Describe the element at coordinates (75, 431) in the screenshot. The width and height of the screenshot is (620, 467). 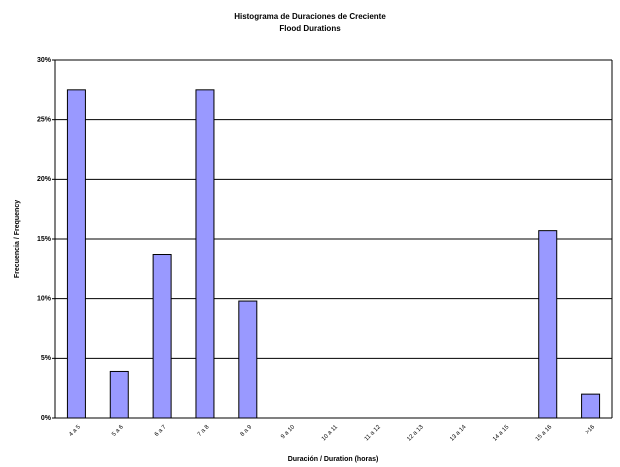
I see `x-tick-label: 4 a 5` at that location.